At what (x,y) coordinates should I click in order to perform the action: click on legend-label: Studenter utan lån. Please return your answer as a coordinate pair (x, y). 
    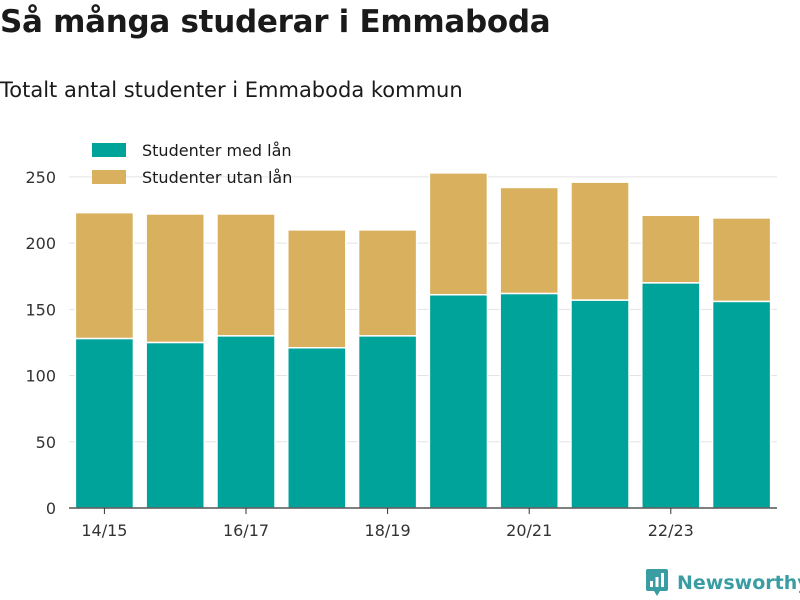
    Looking at the image, I should click on (217, 177).